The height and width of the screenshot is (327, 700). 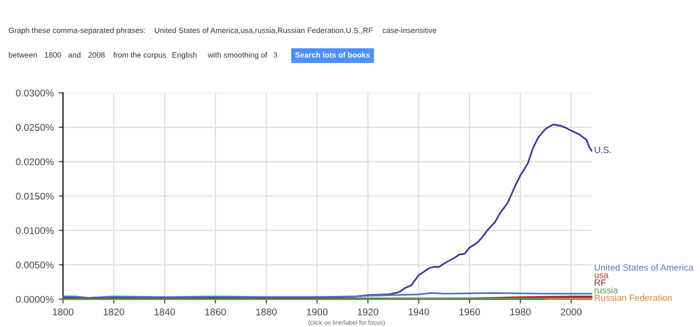 I want to click on x-tick-label: 1980, so click(x=520, y=312).